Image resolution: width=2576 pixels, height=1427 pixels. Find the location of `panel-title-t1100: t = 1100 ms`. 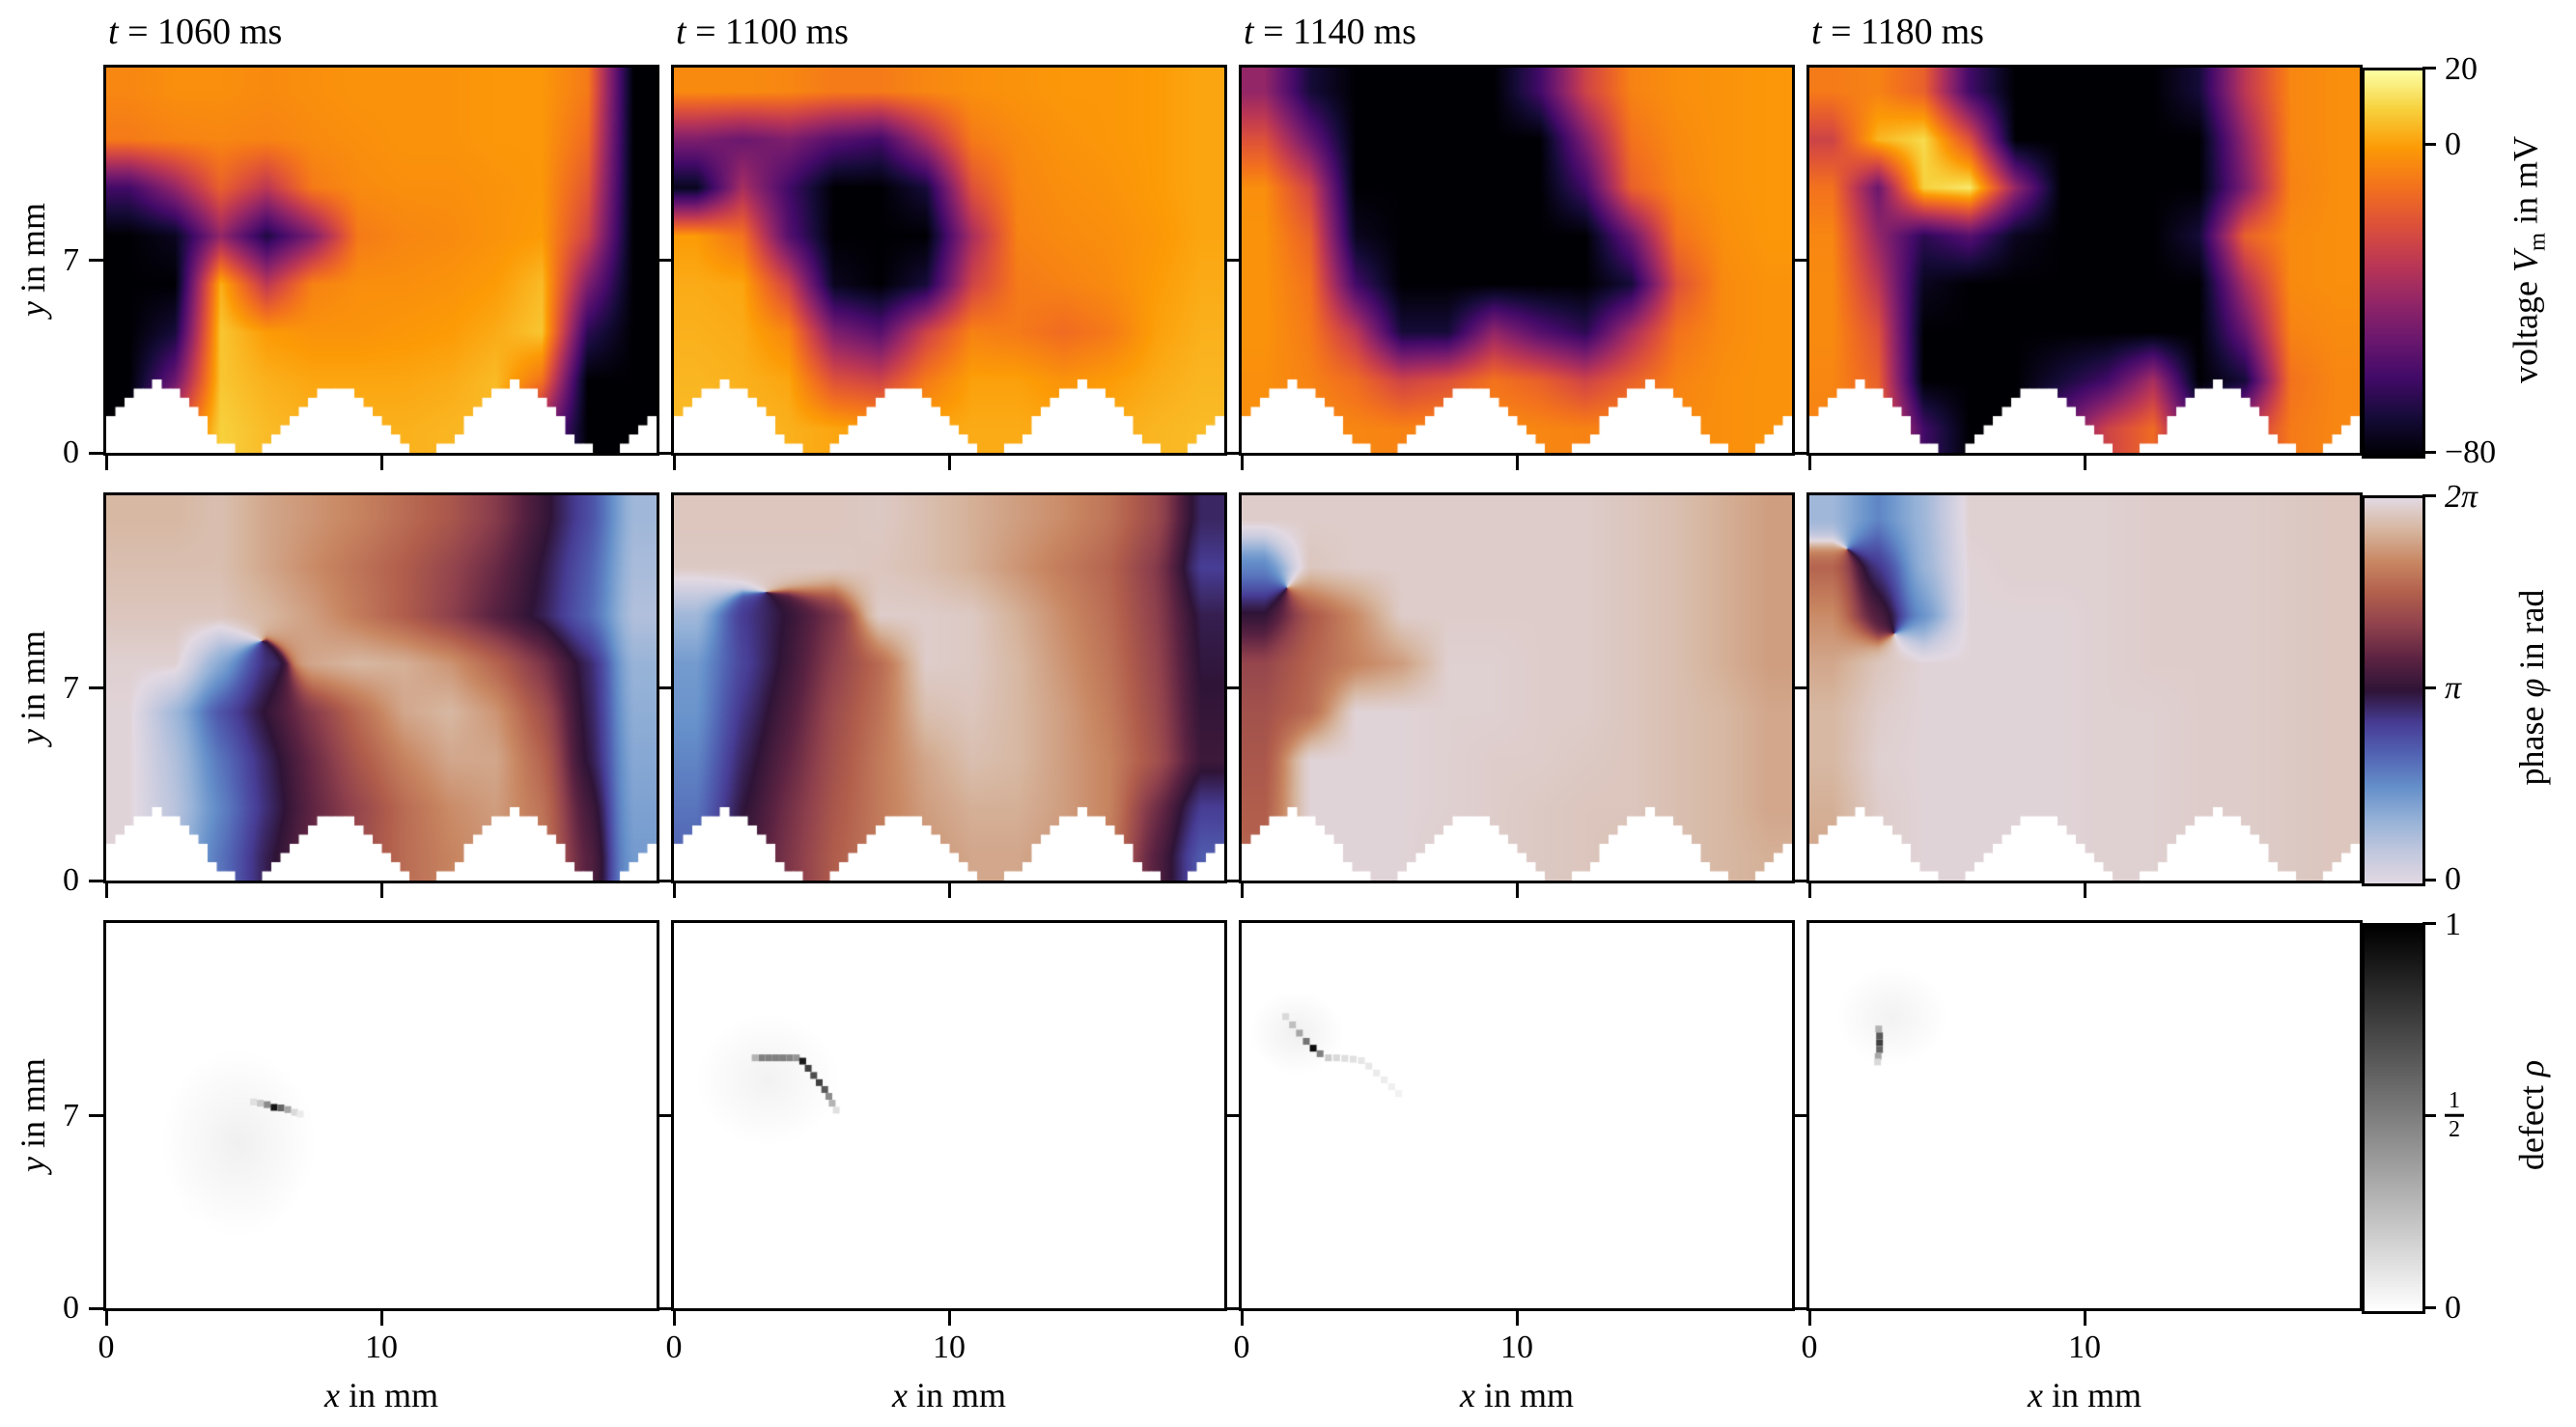

panel-title-t1100: t = 1100 ms is located at coordinates (763, 32).